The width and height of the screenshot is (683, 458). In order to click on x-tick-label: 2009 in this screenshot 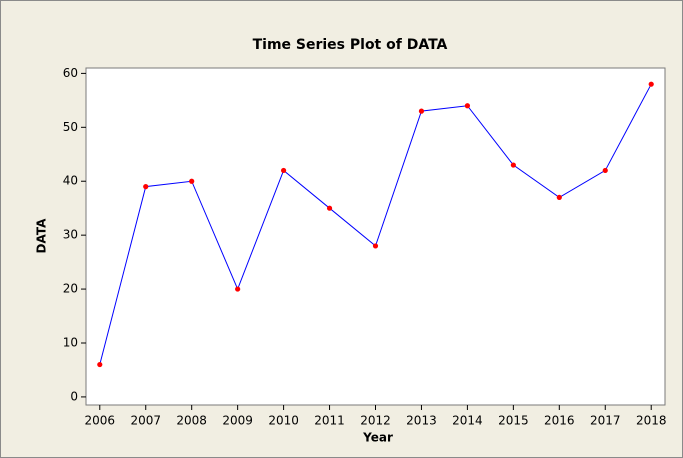, I will do `click(237, 421)`.